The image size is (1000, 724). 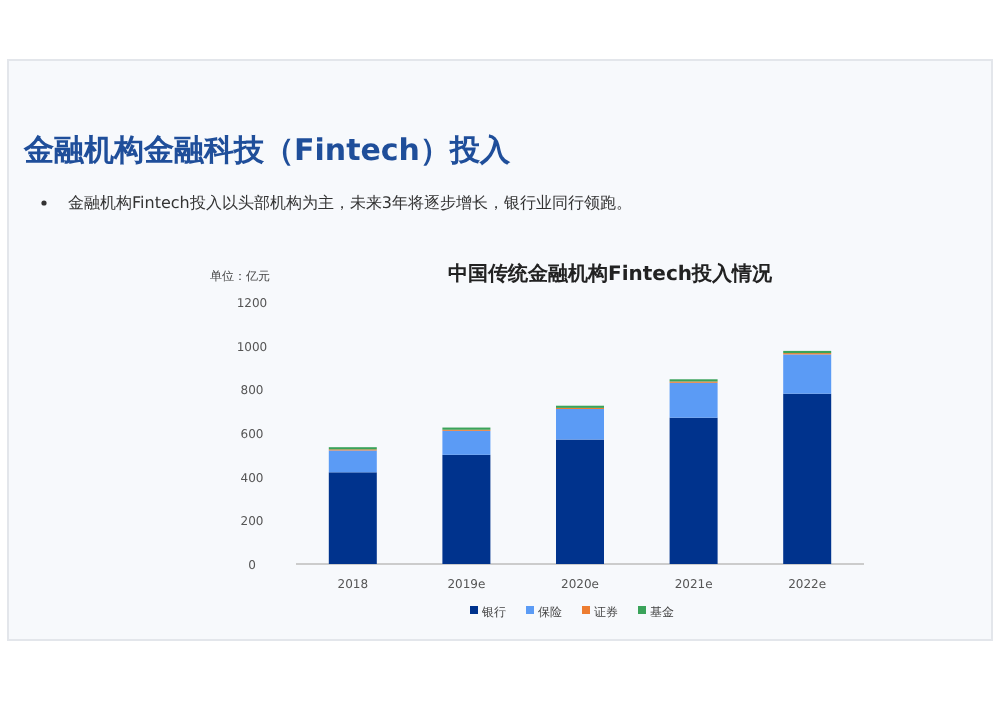 I want to click on chart-title: 金融机构金融科技（Fintech）投入, so click(x=267, y=150).